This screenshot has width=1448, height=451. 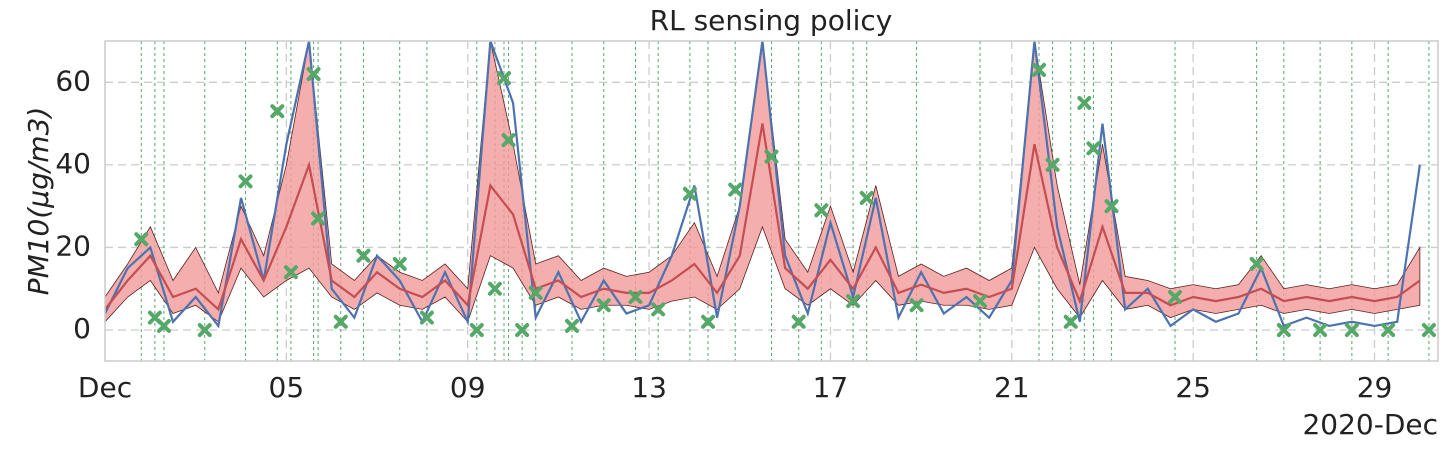 I want to click on y-tick-label: 0, so click(x=82, y=328).